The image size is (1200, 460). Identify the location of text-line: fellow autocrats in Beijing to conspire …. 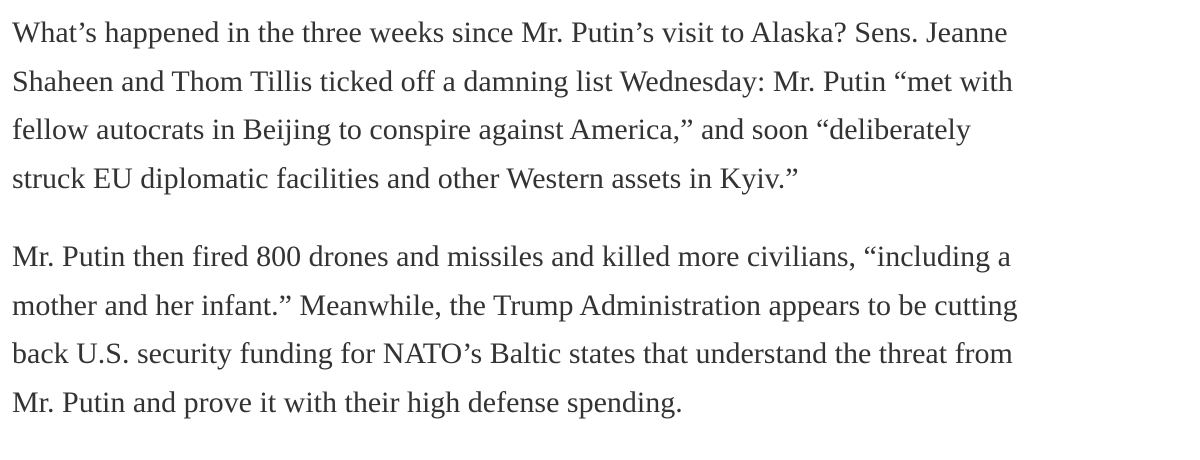
(491, 129).